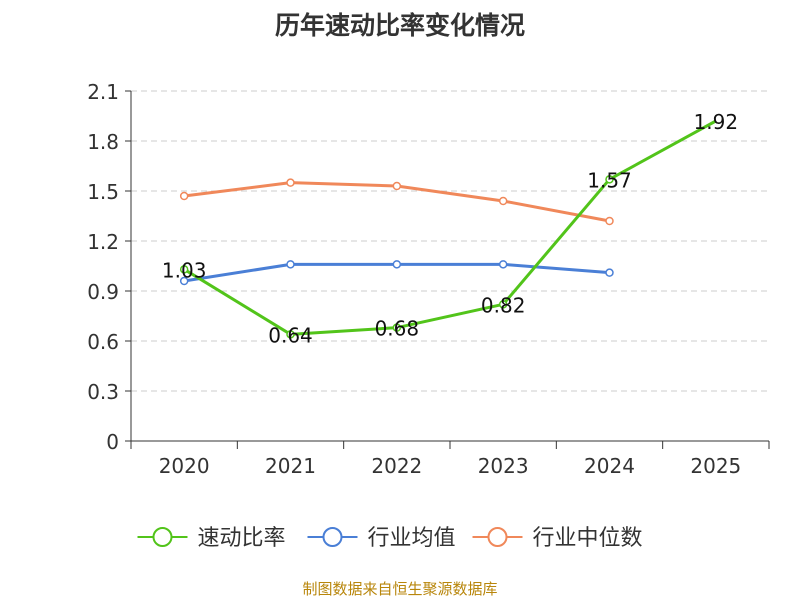  Describe the element at coordinates (103, 292) in the screenshot. I see `y-tick-label: 0.9` at that location.